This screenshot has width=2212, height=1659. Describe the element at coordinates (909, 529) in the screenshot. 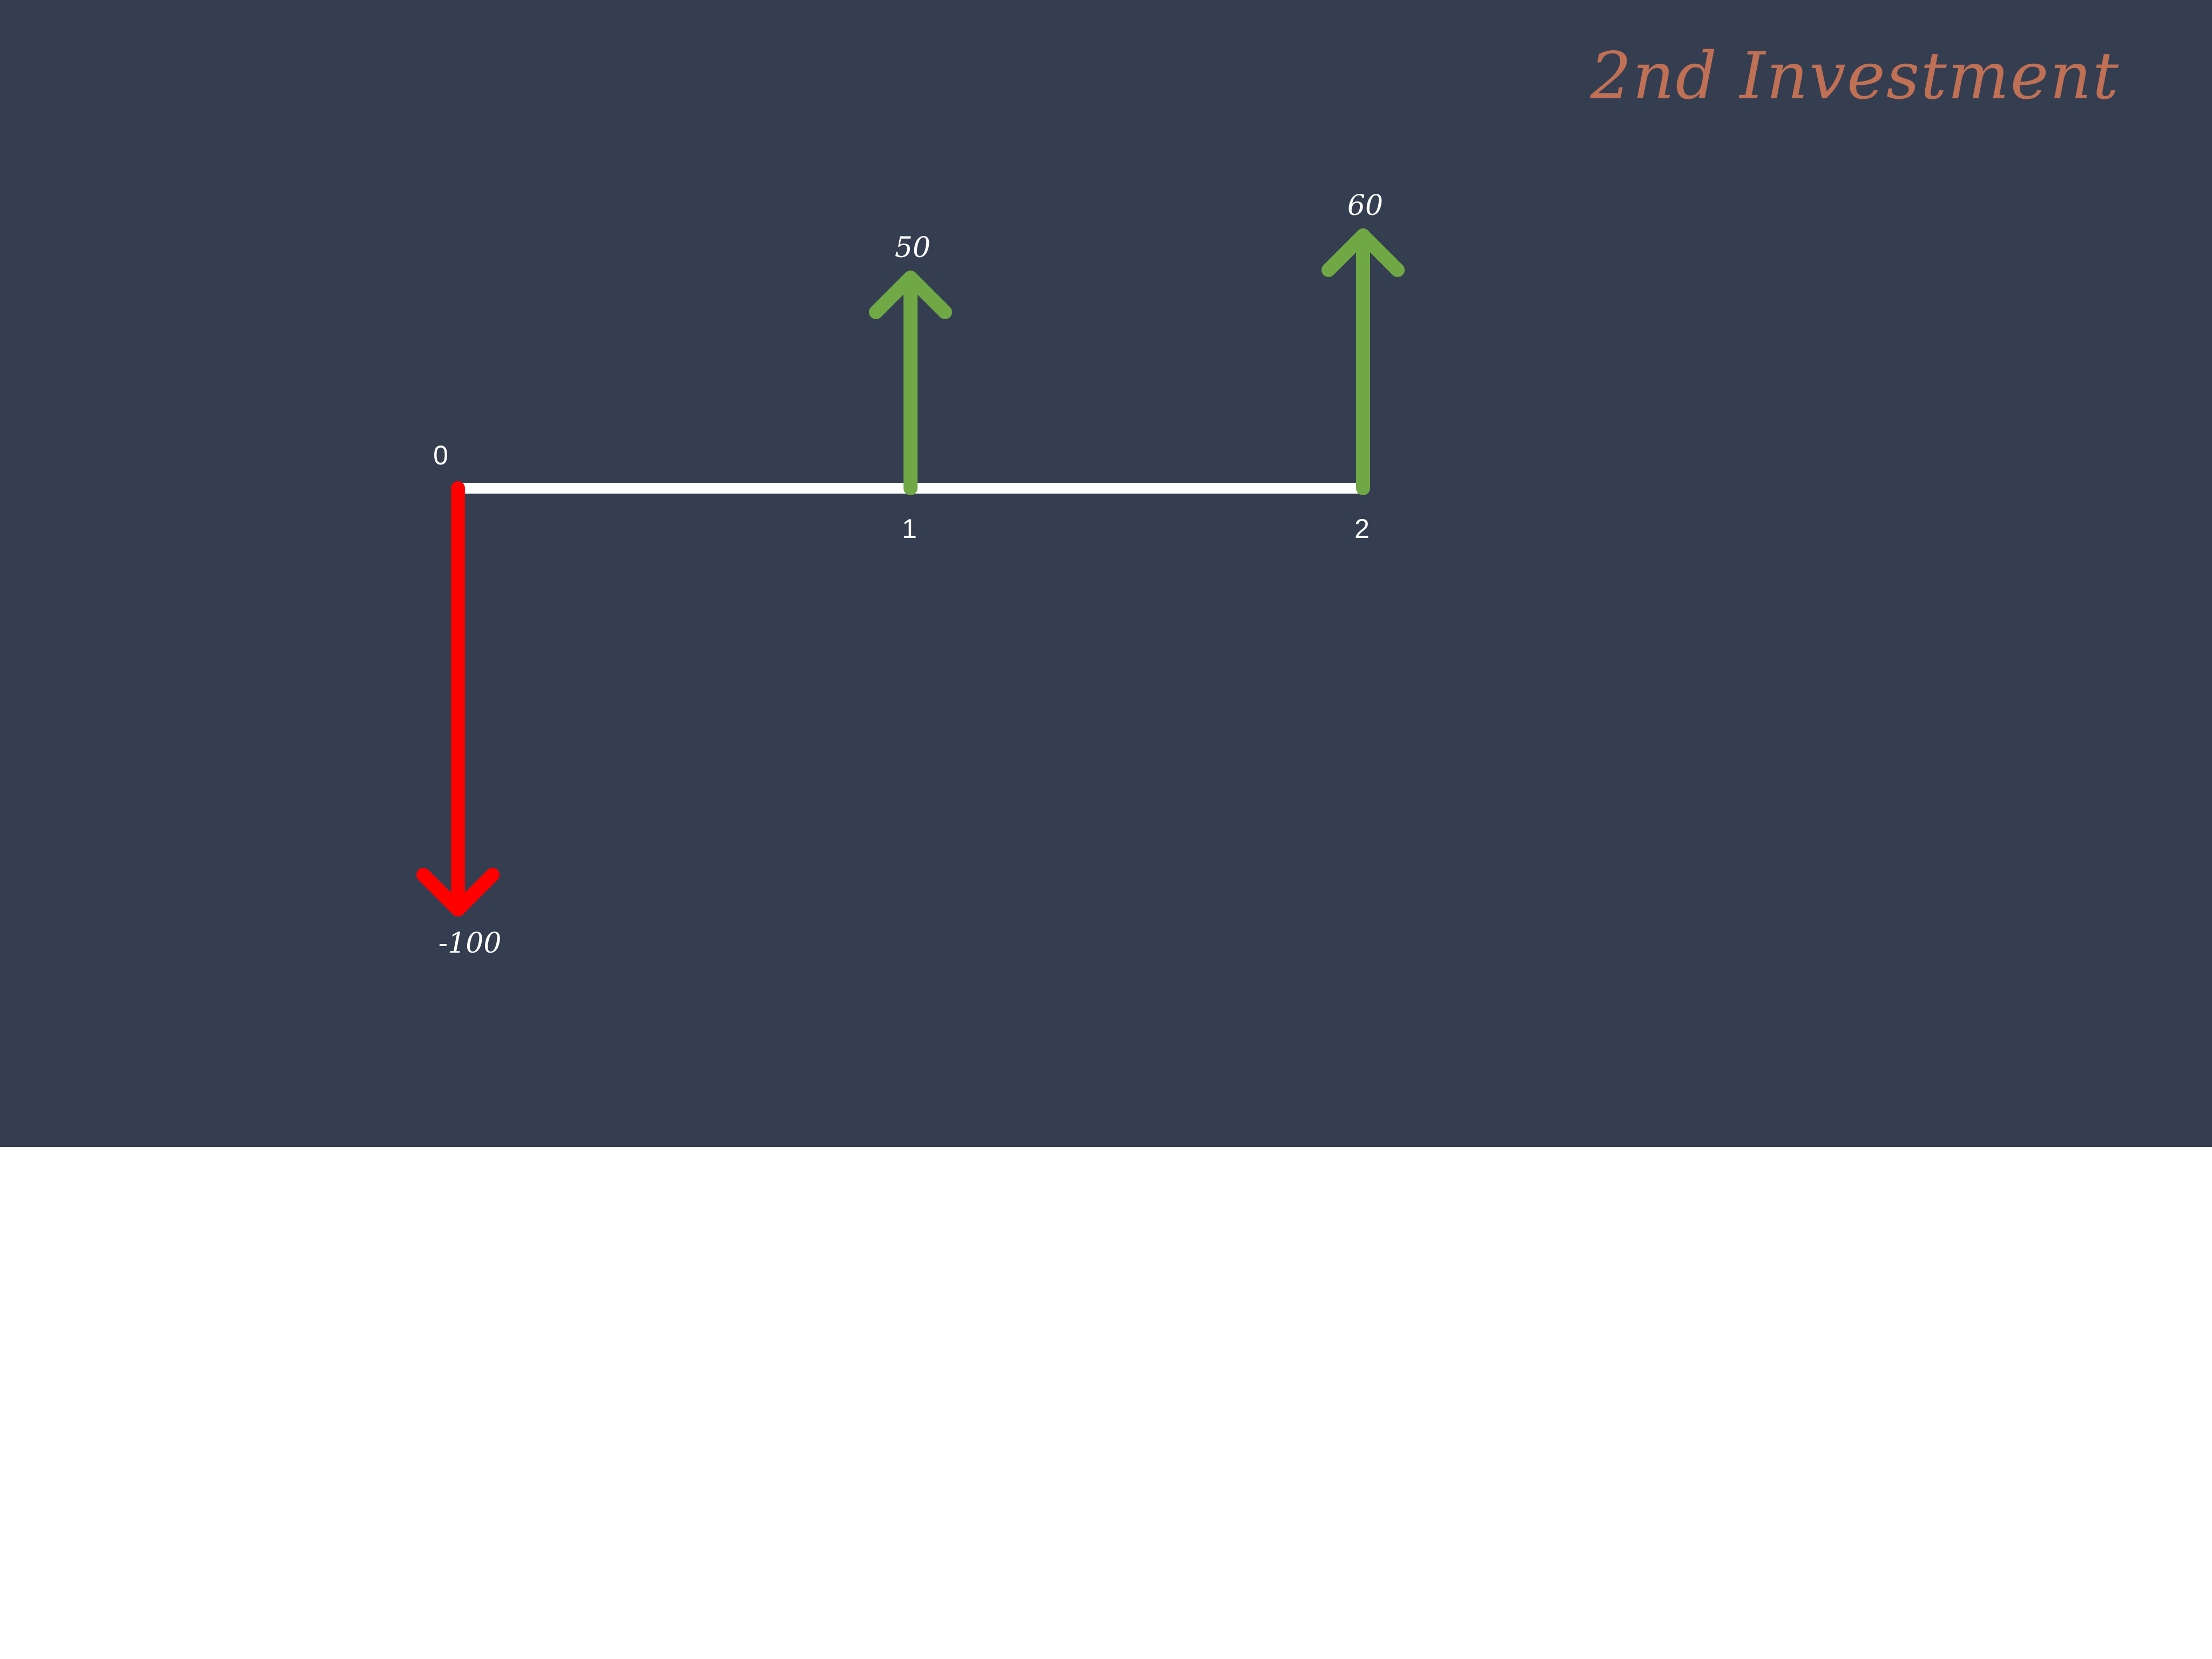

I see `period-label-1: 1` at that location.